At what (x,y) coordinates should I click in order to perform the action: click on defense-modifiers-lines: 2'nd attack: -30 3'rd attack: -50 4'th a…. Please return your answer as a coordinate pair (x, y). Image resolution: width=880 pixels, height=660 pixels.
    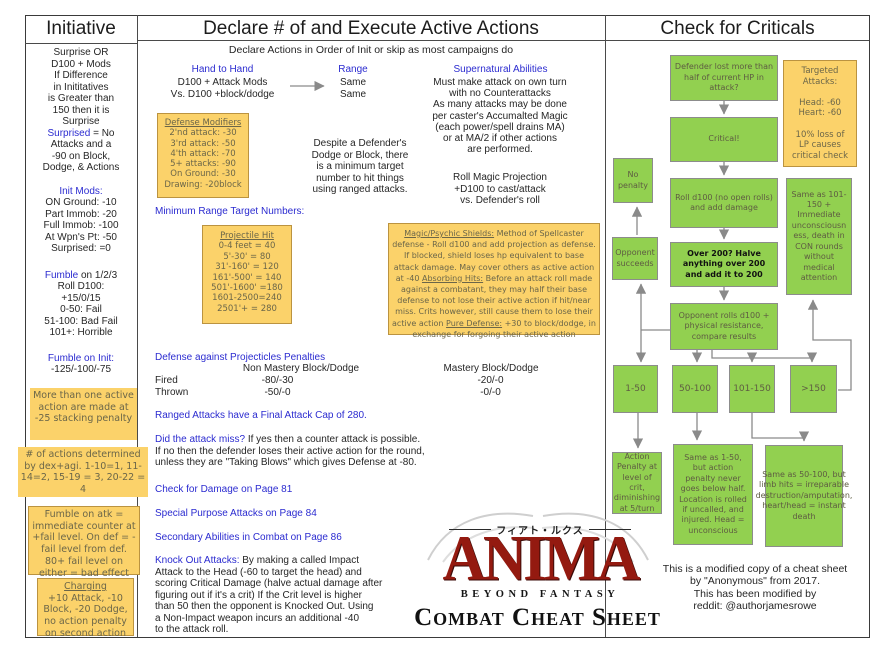
    Looking at the image, I should click on (203, 159).